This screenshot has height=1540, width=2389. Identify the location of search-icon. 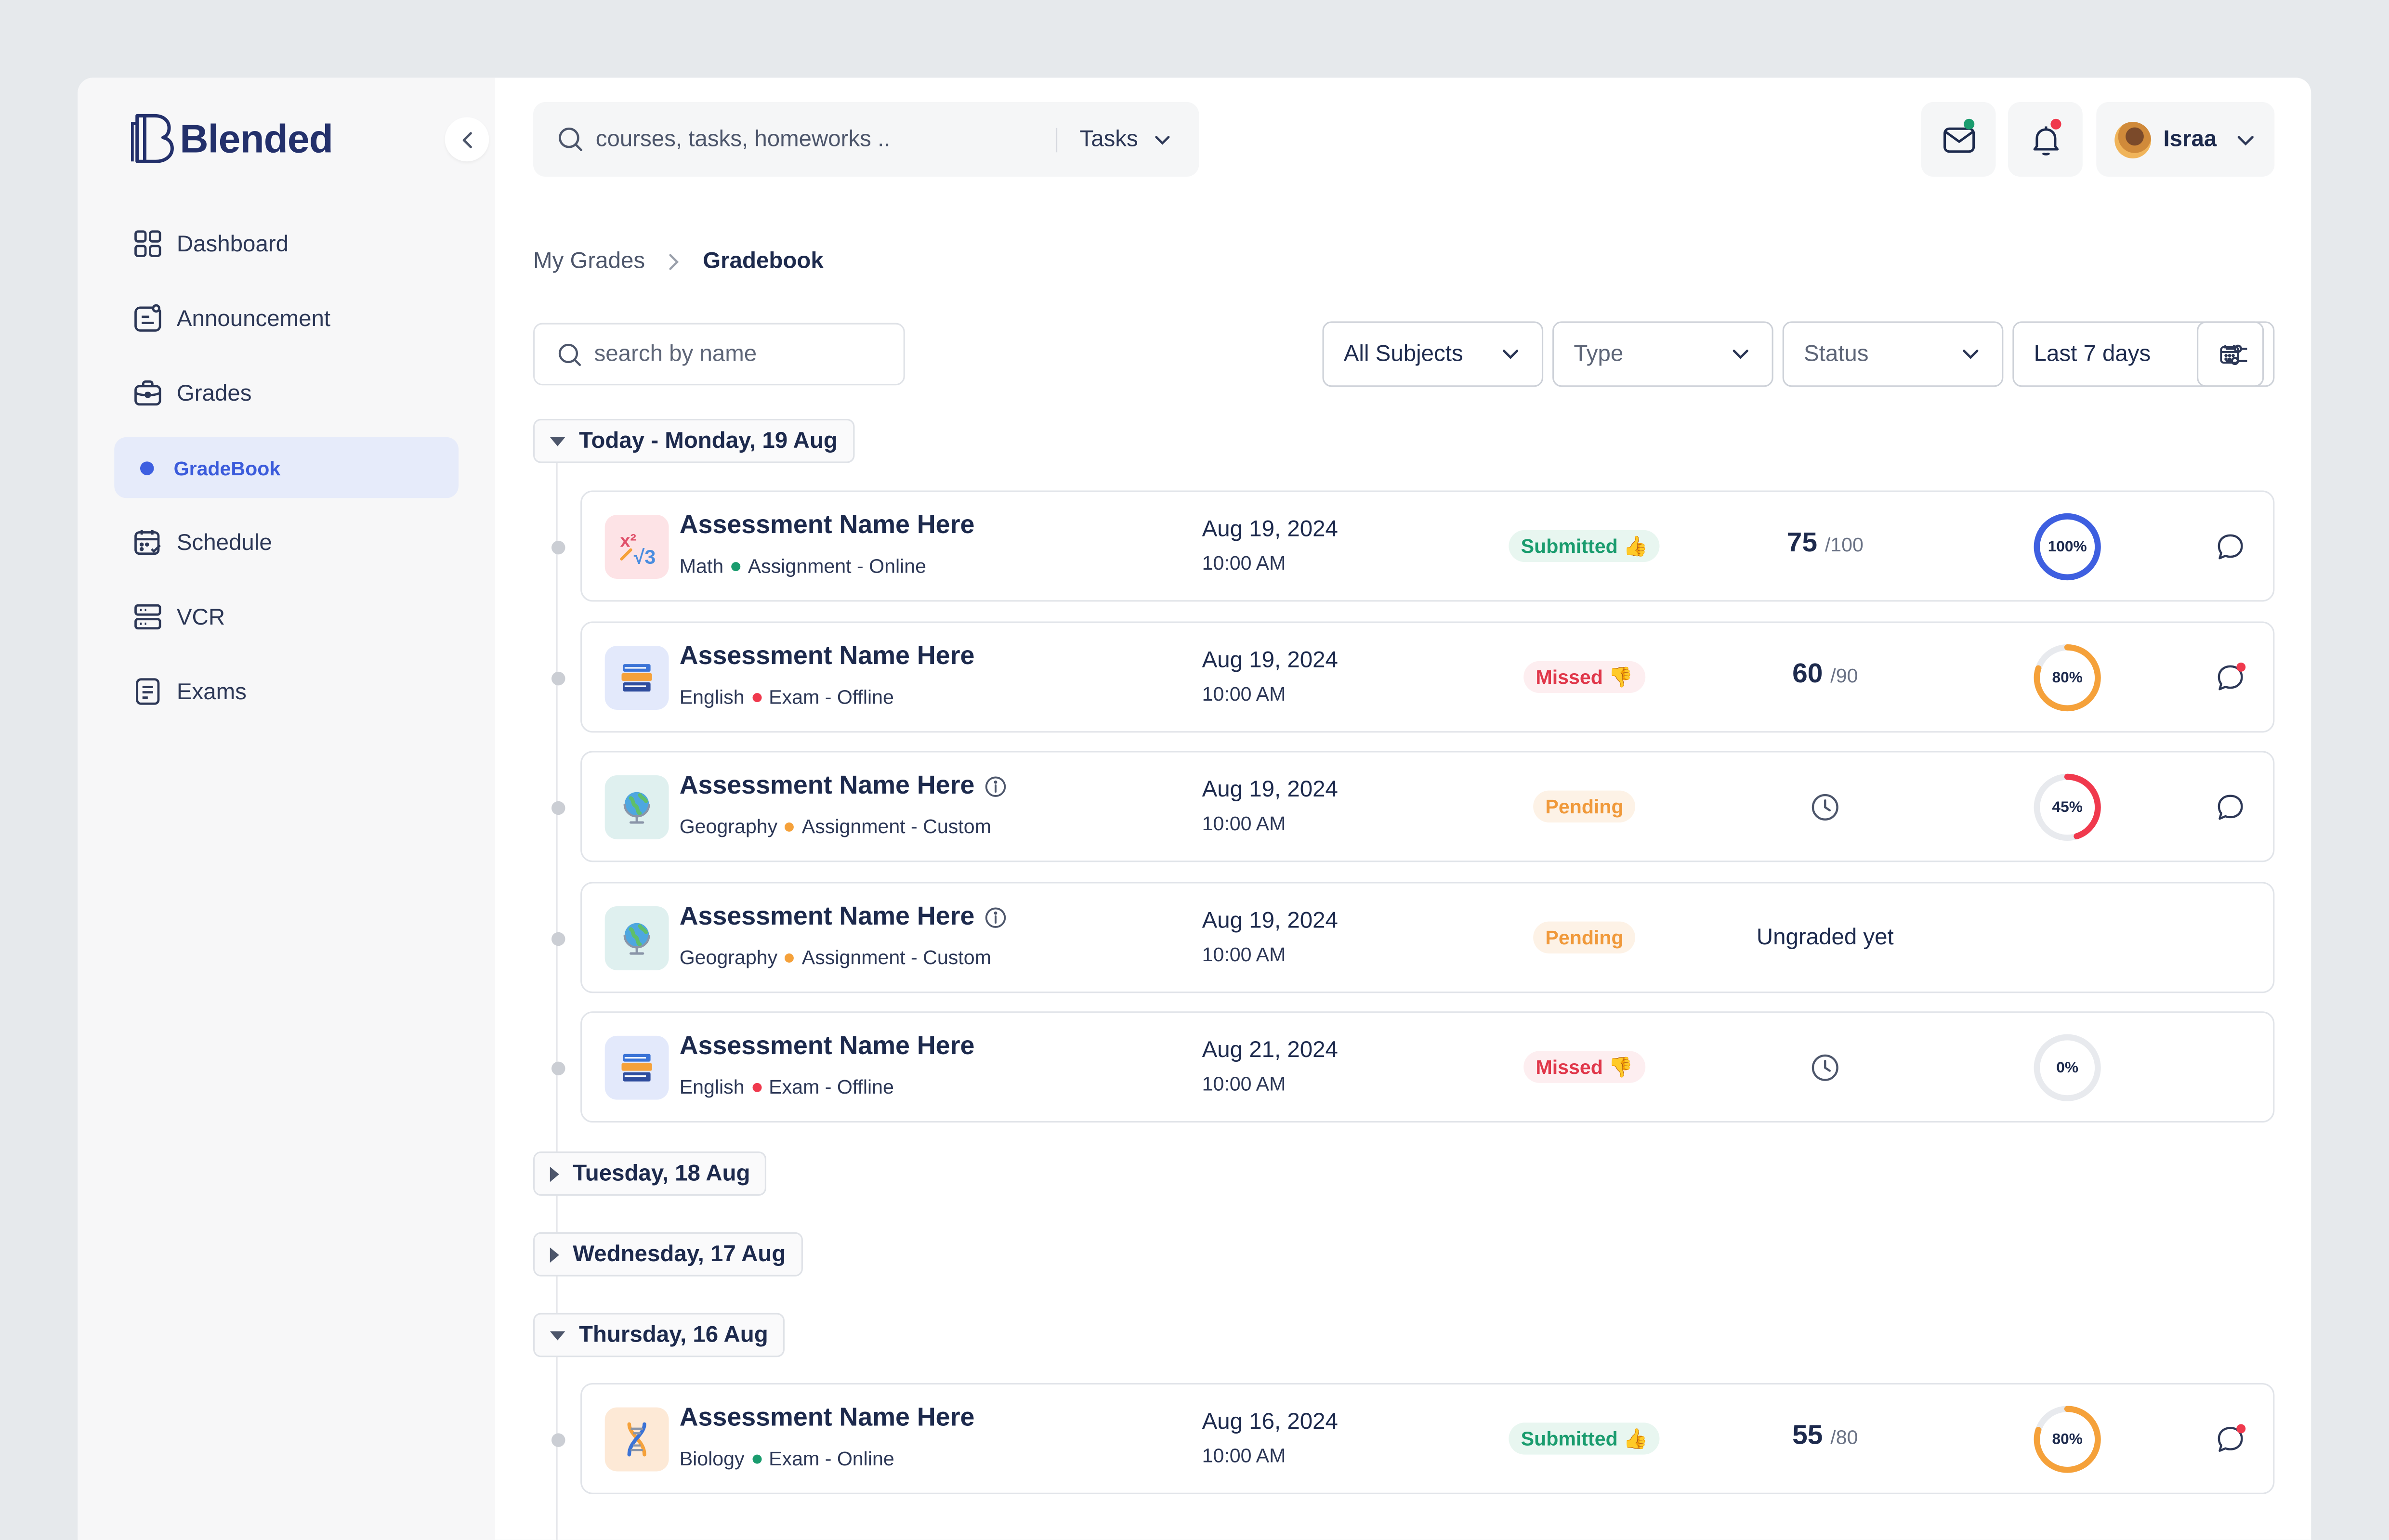
(571, 140).